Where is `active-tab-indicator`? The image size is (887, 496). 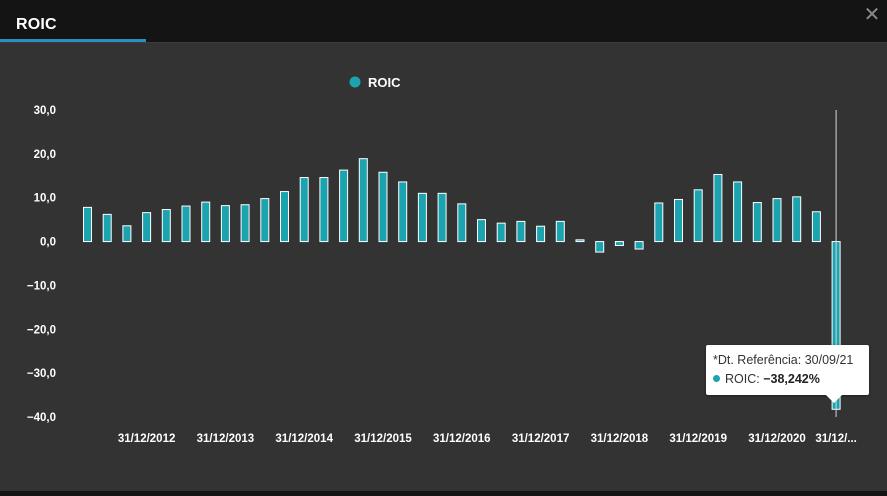 active-tab-indicator is located at coordinates (73, 40).